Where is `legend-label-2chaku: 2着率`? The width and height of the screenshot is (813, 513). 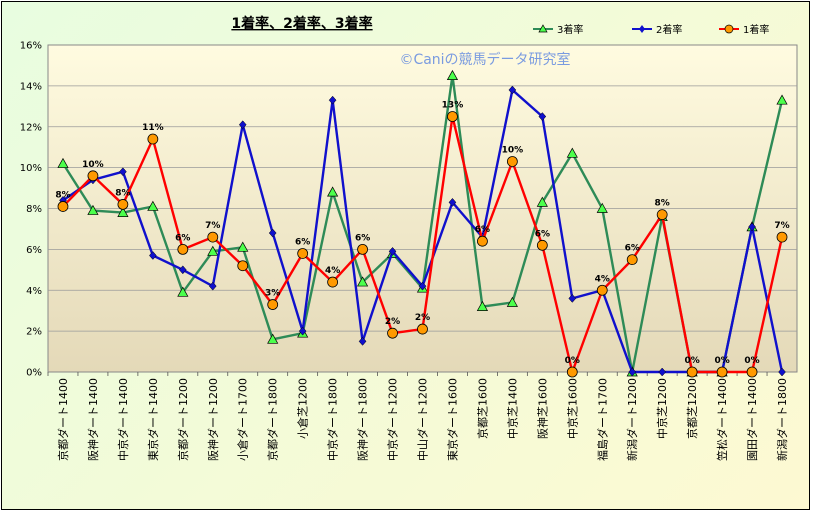 legend-label-2chaku: 2着率 is located at coordinates (669, 29).